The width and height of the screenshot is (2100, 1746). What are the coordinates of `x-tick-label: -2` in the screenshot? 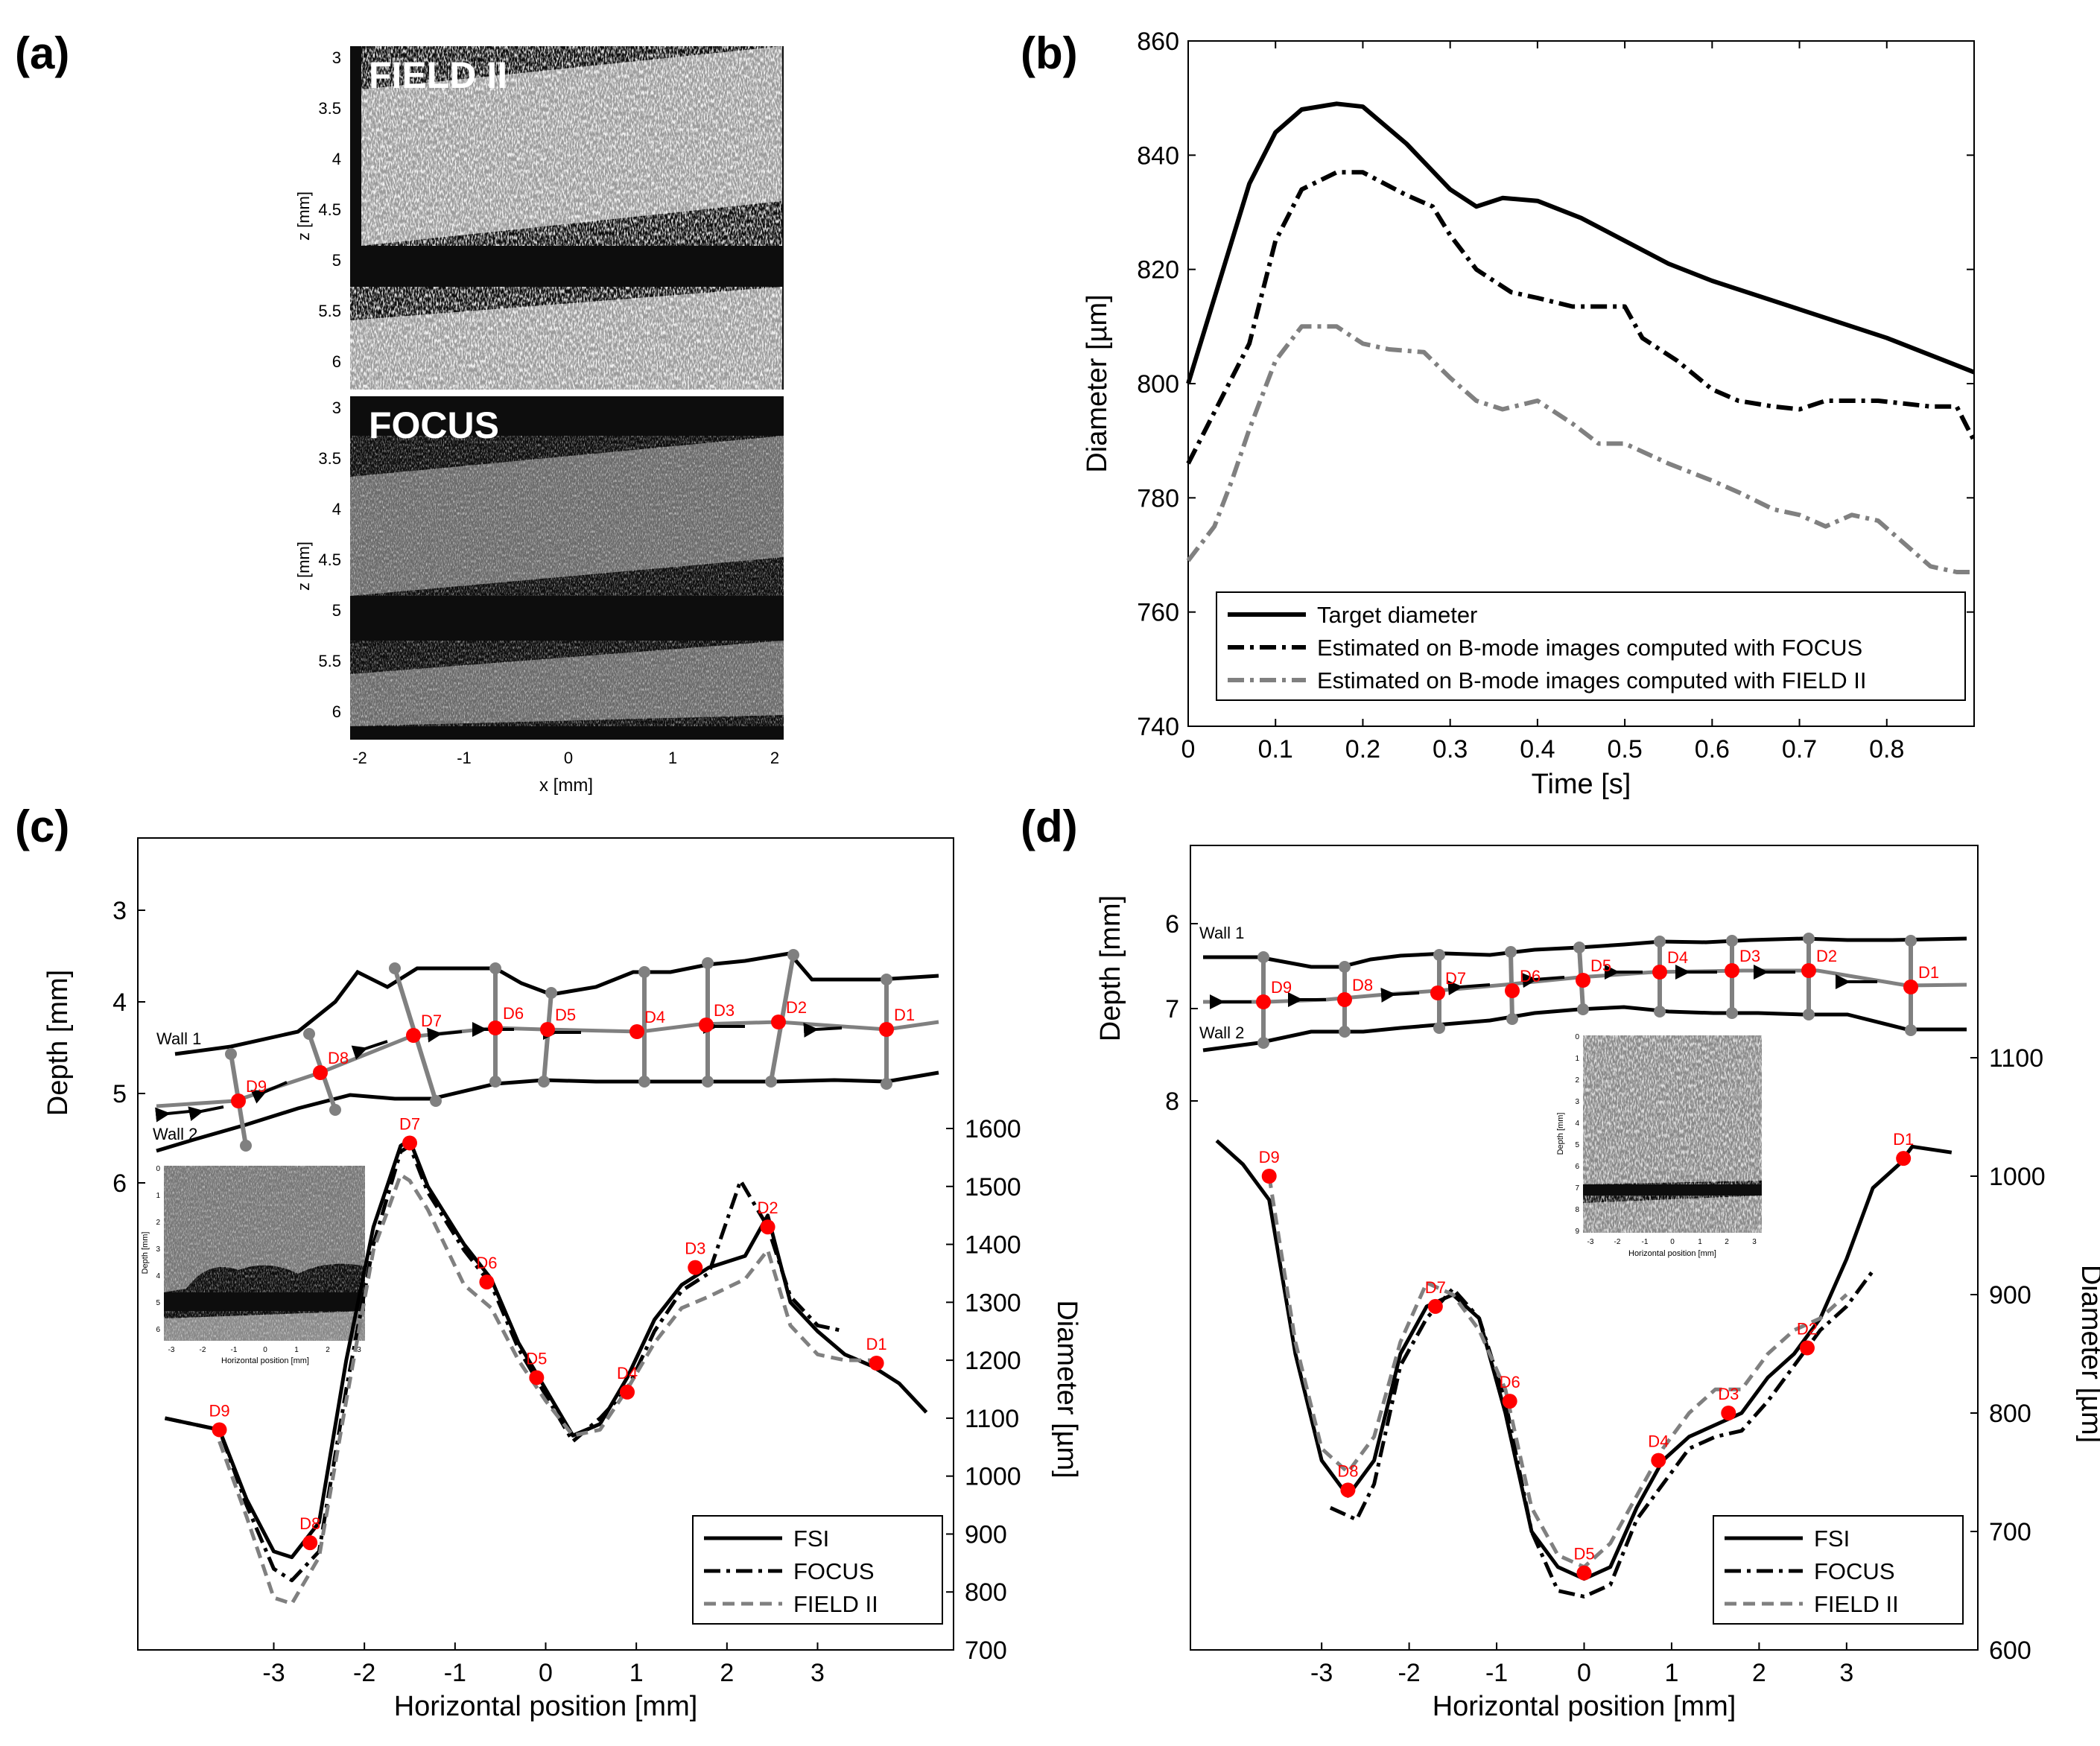 It's located at (364, 1673).